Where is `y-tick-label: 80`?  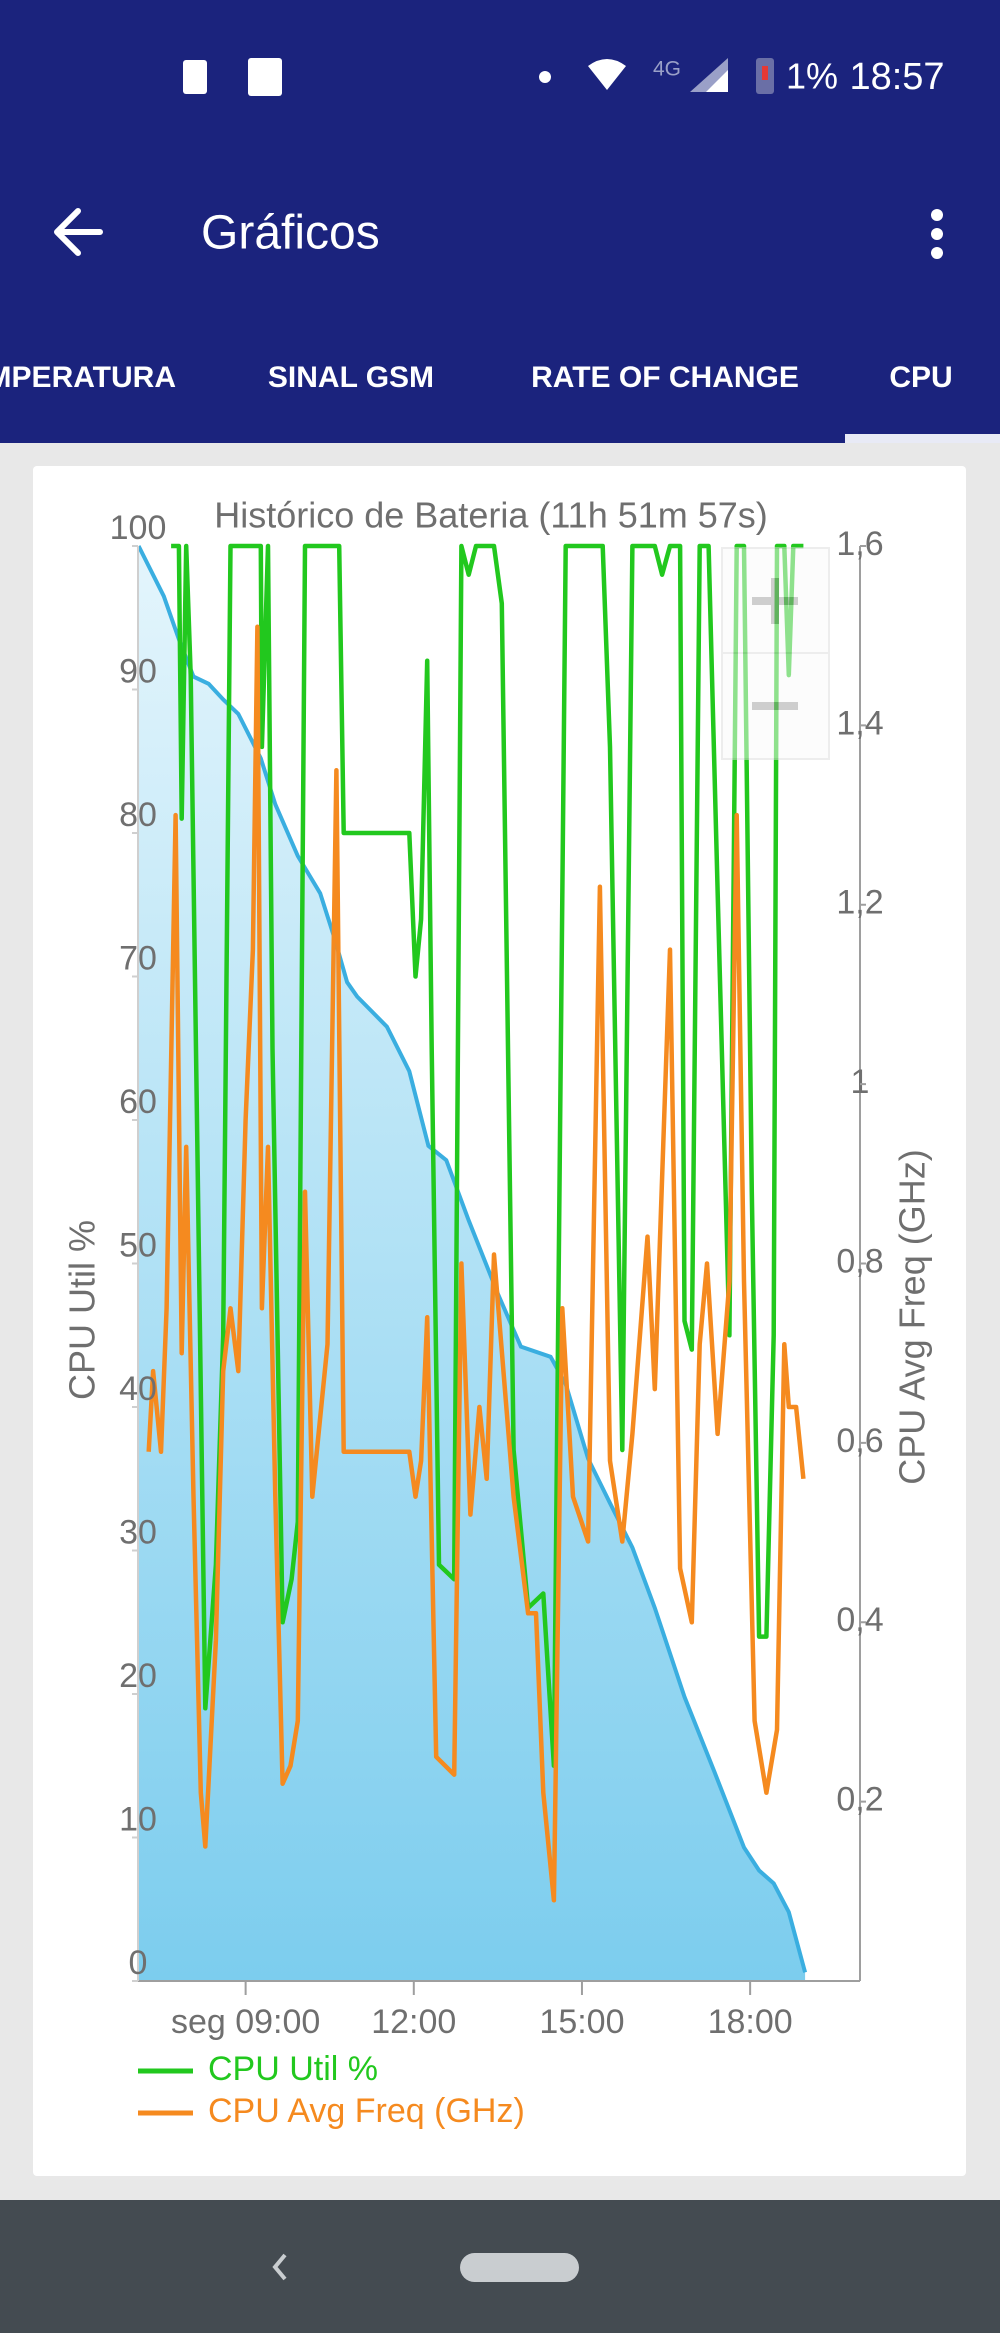 y-tick-label: 80 is located at coordinates (138, 815).